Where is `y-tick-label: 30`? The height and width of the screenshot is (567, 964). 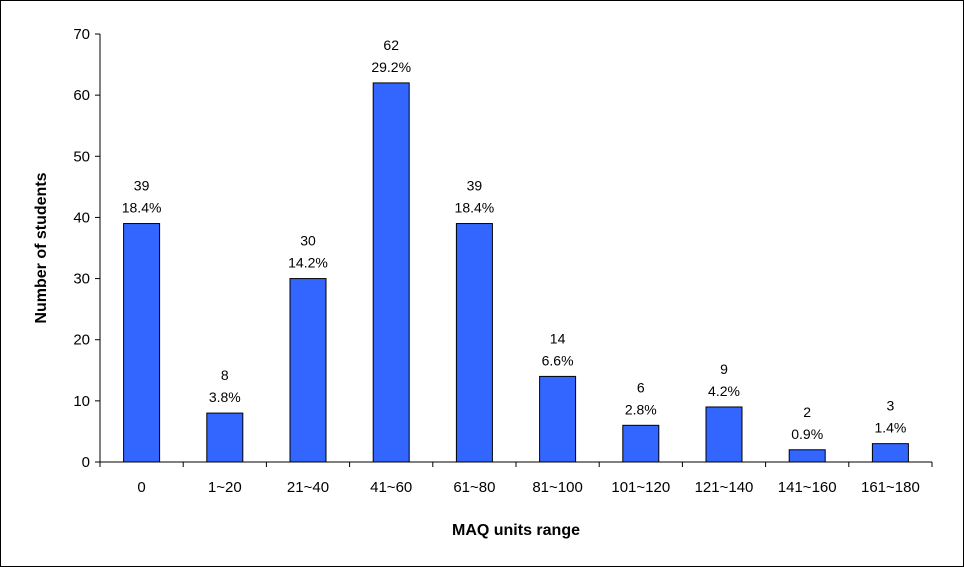 y-tick-label: 30 is located at coordinates (81, 279).